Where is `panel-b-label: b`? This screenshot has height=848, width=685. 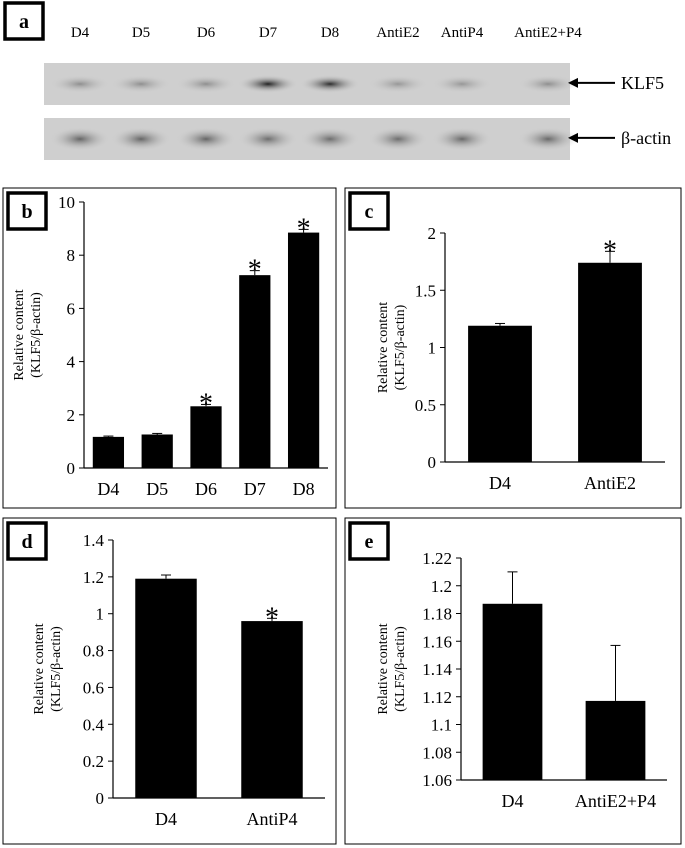
panel-b-label: b is located at coordinates (26, 212).